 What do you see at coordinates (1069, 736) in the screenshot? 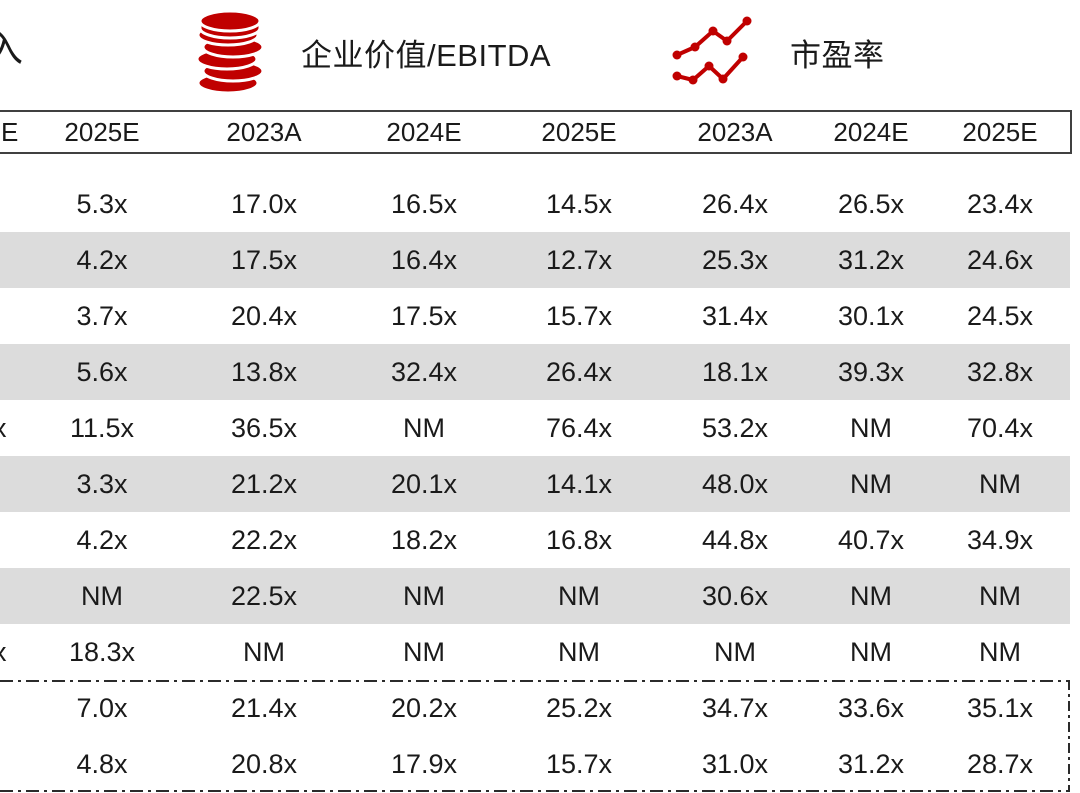
I see `summary-dashed-border-right` at bounding box center [1069, 736].